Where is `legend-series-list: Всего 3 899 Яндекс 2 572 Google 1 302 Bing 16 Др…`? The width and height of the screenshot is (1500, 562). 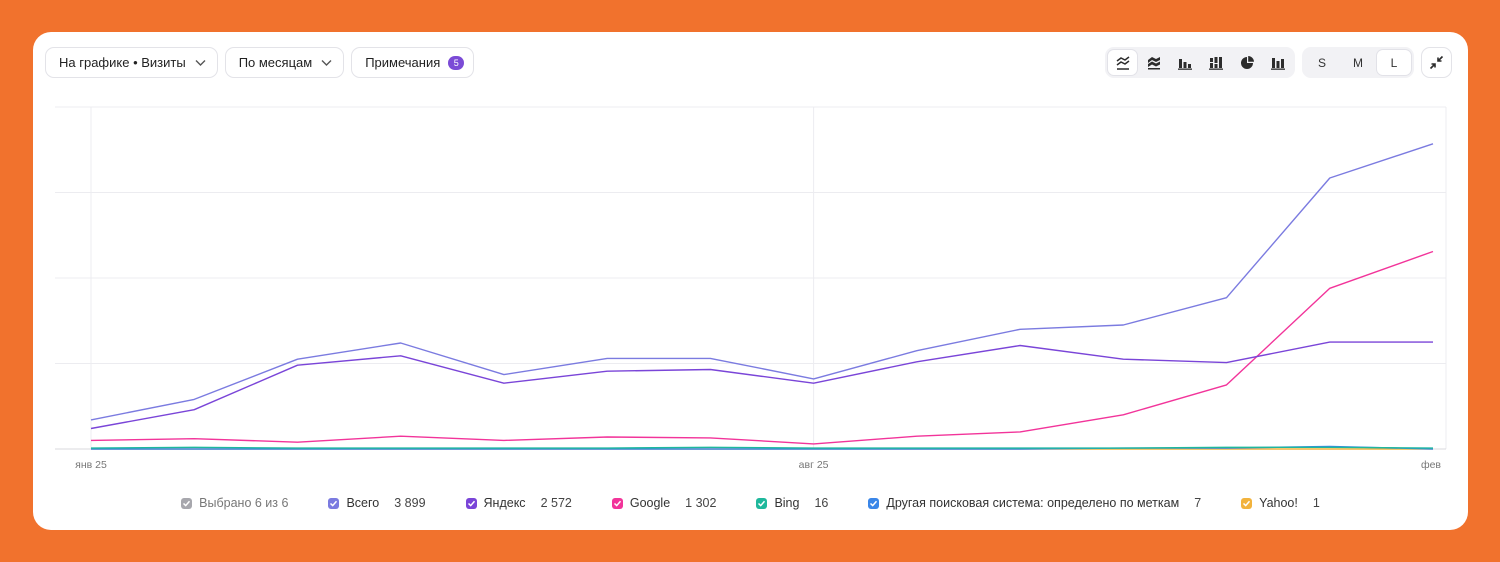
legend-series-list: Всего 3 899 Яндекс 2 572 Google 1 302 Bing 16 Др… is located at coordinates (823, 503).